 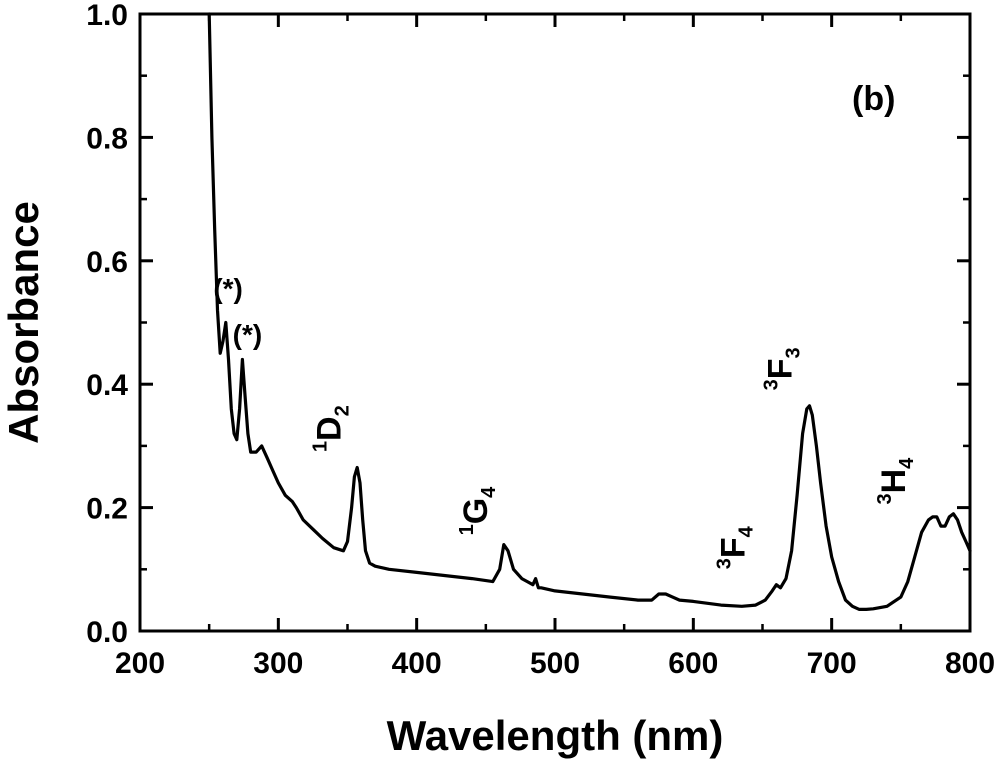 I want to click on x-tick-label: 700, so click(x=832, y=663).